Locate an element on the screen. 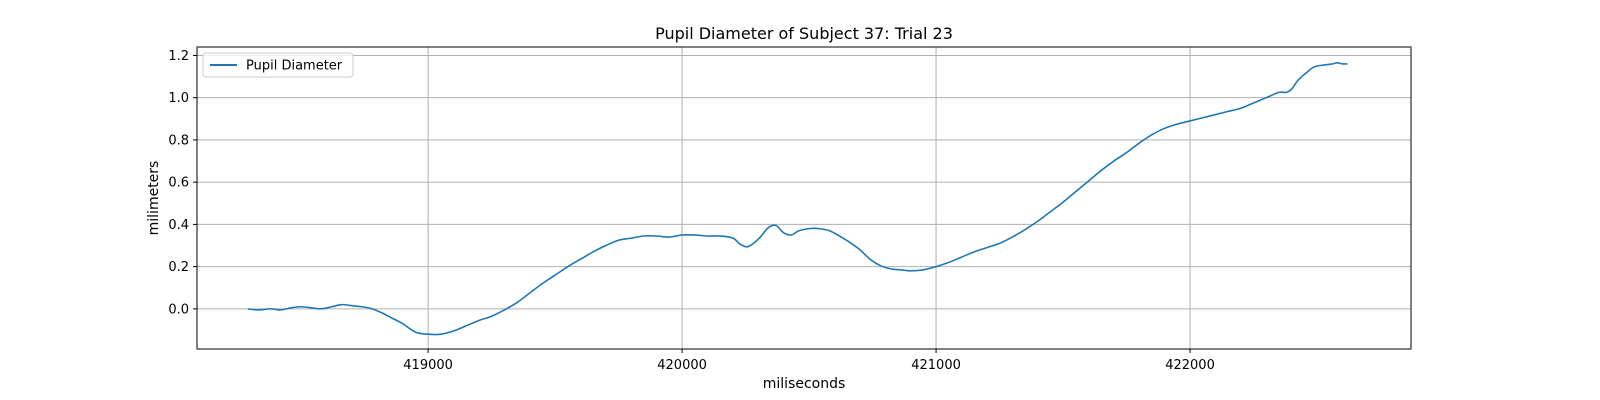  legend-label-pupil-diameter: Pupil Diameter is located at coordinates (294, 66).